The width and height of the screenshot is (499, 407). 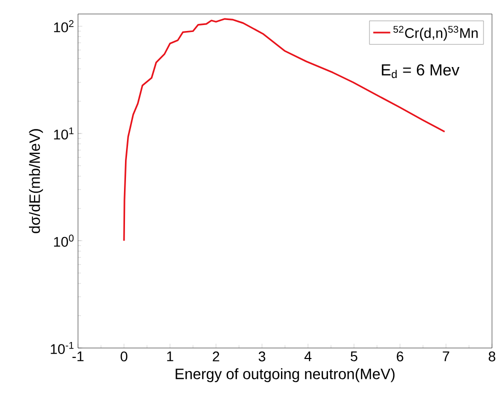 I want to click on y-tick-label: 10$^{-1}$, so click(x=62, y=348).